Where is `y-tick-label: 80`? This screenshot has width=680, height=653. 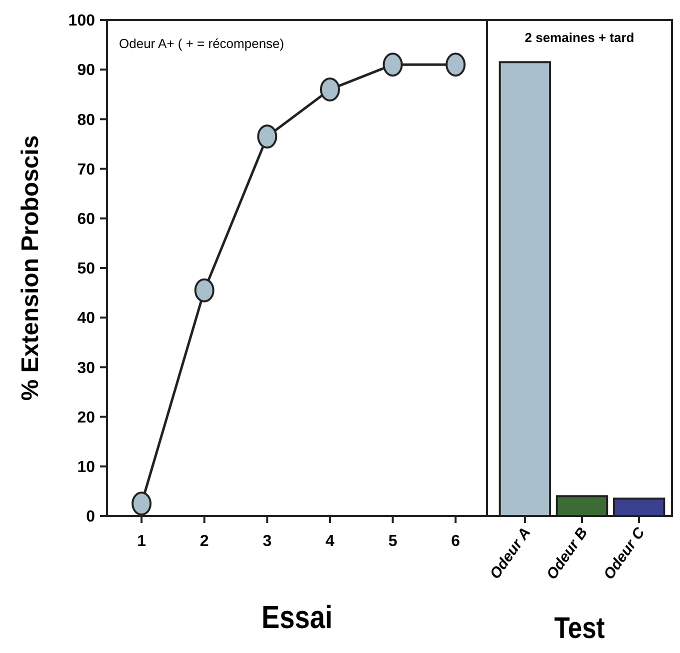
y-tick-label: 80 is located at coordinates (86, 120).